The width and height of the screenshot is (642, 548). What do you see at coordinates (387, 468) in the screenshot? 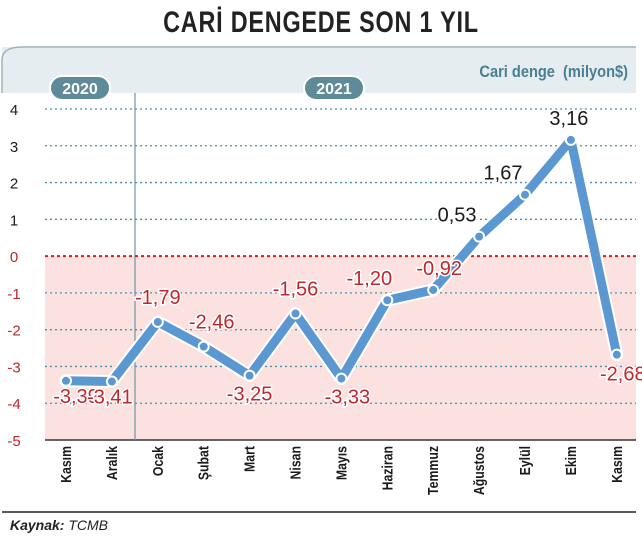
I see `x-tick-label: Haziran` at bounding box center [387, 468].